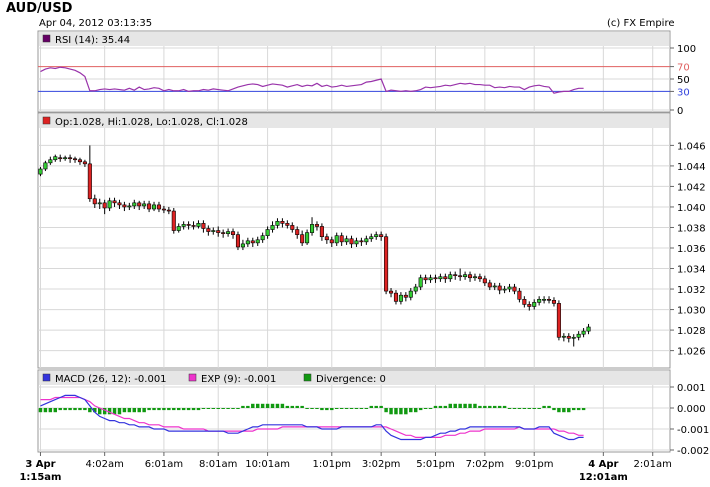 The height and width of the screenshot is (487, 710). Describe the element at coordinates (641, 23) in the screenshot. I see `credit: (c) FX Empire` at that location.